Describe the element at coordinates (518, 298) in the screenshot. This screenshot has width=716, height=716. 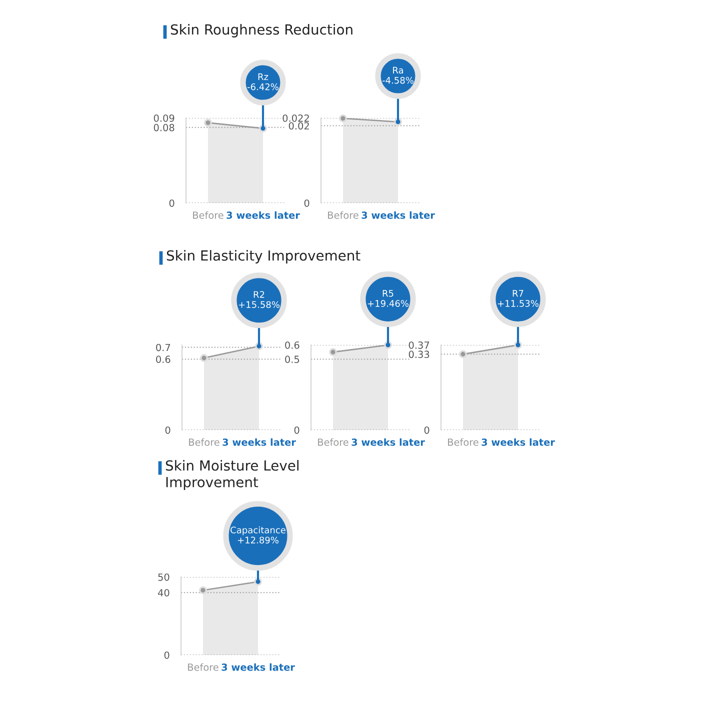
I see `text: R7 +11.53%` at that location.